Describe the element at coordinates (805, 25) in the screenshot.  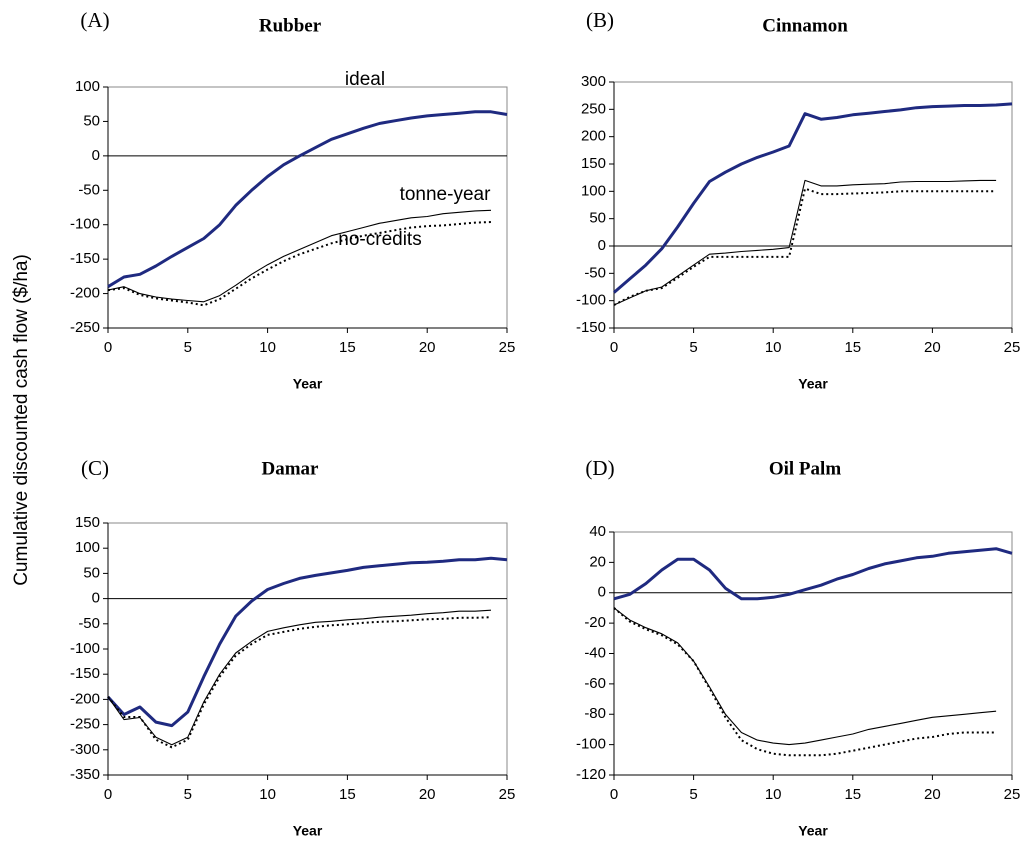
I see `chart-title: Cinnamon` at that location.